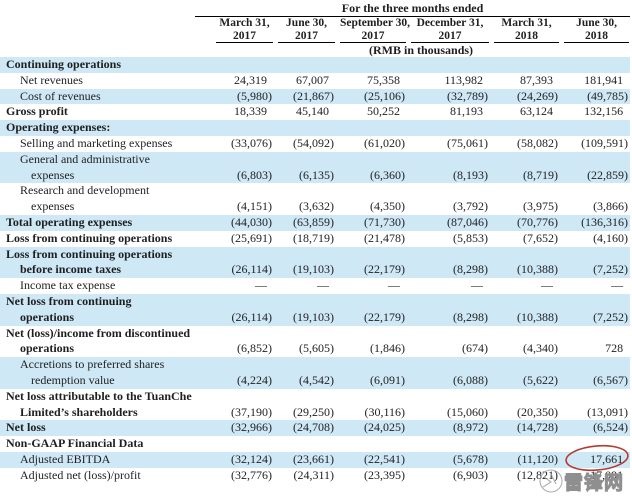  I want to click on row-label: Total operating expenses, so click(69, 221).